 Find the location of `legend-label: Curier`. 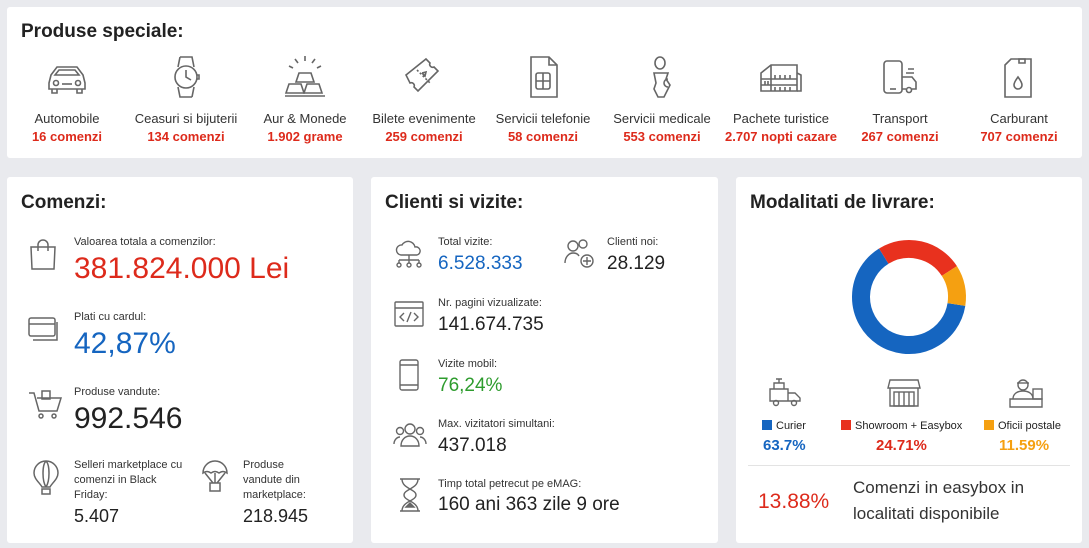

legend-label: Curier is located at coordinates (791, 426).